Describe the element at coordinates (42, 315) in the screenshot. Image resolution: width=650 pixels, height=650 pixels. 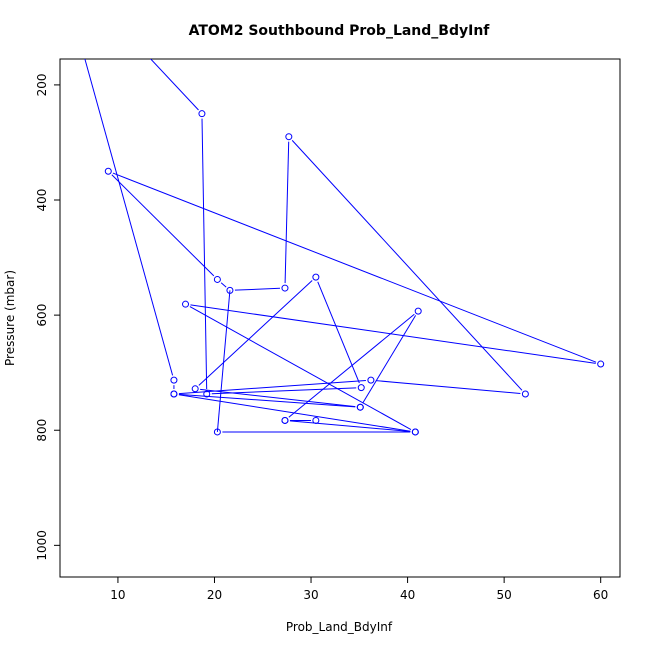
I see `y-tick-label: 600` at that location.